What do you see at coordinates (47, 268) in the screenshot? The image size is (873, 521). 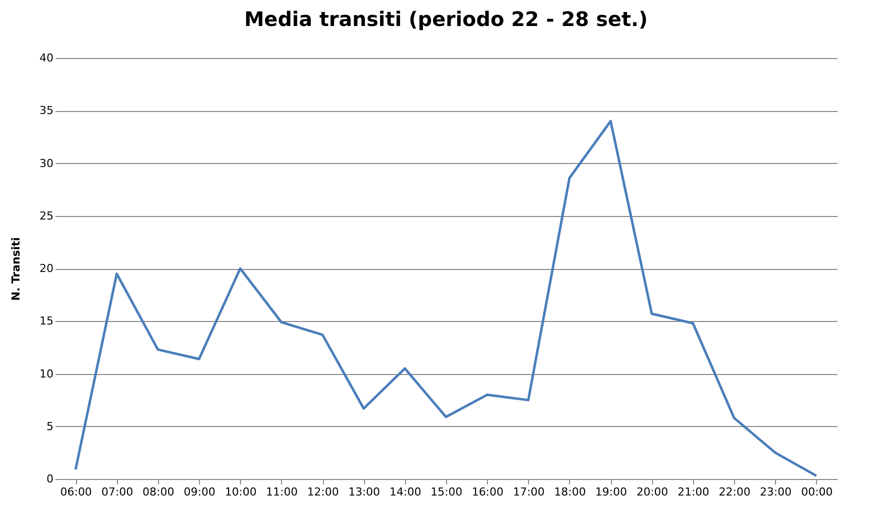 I see `y-tick-label: 20` at bounding box center [47, 268].